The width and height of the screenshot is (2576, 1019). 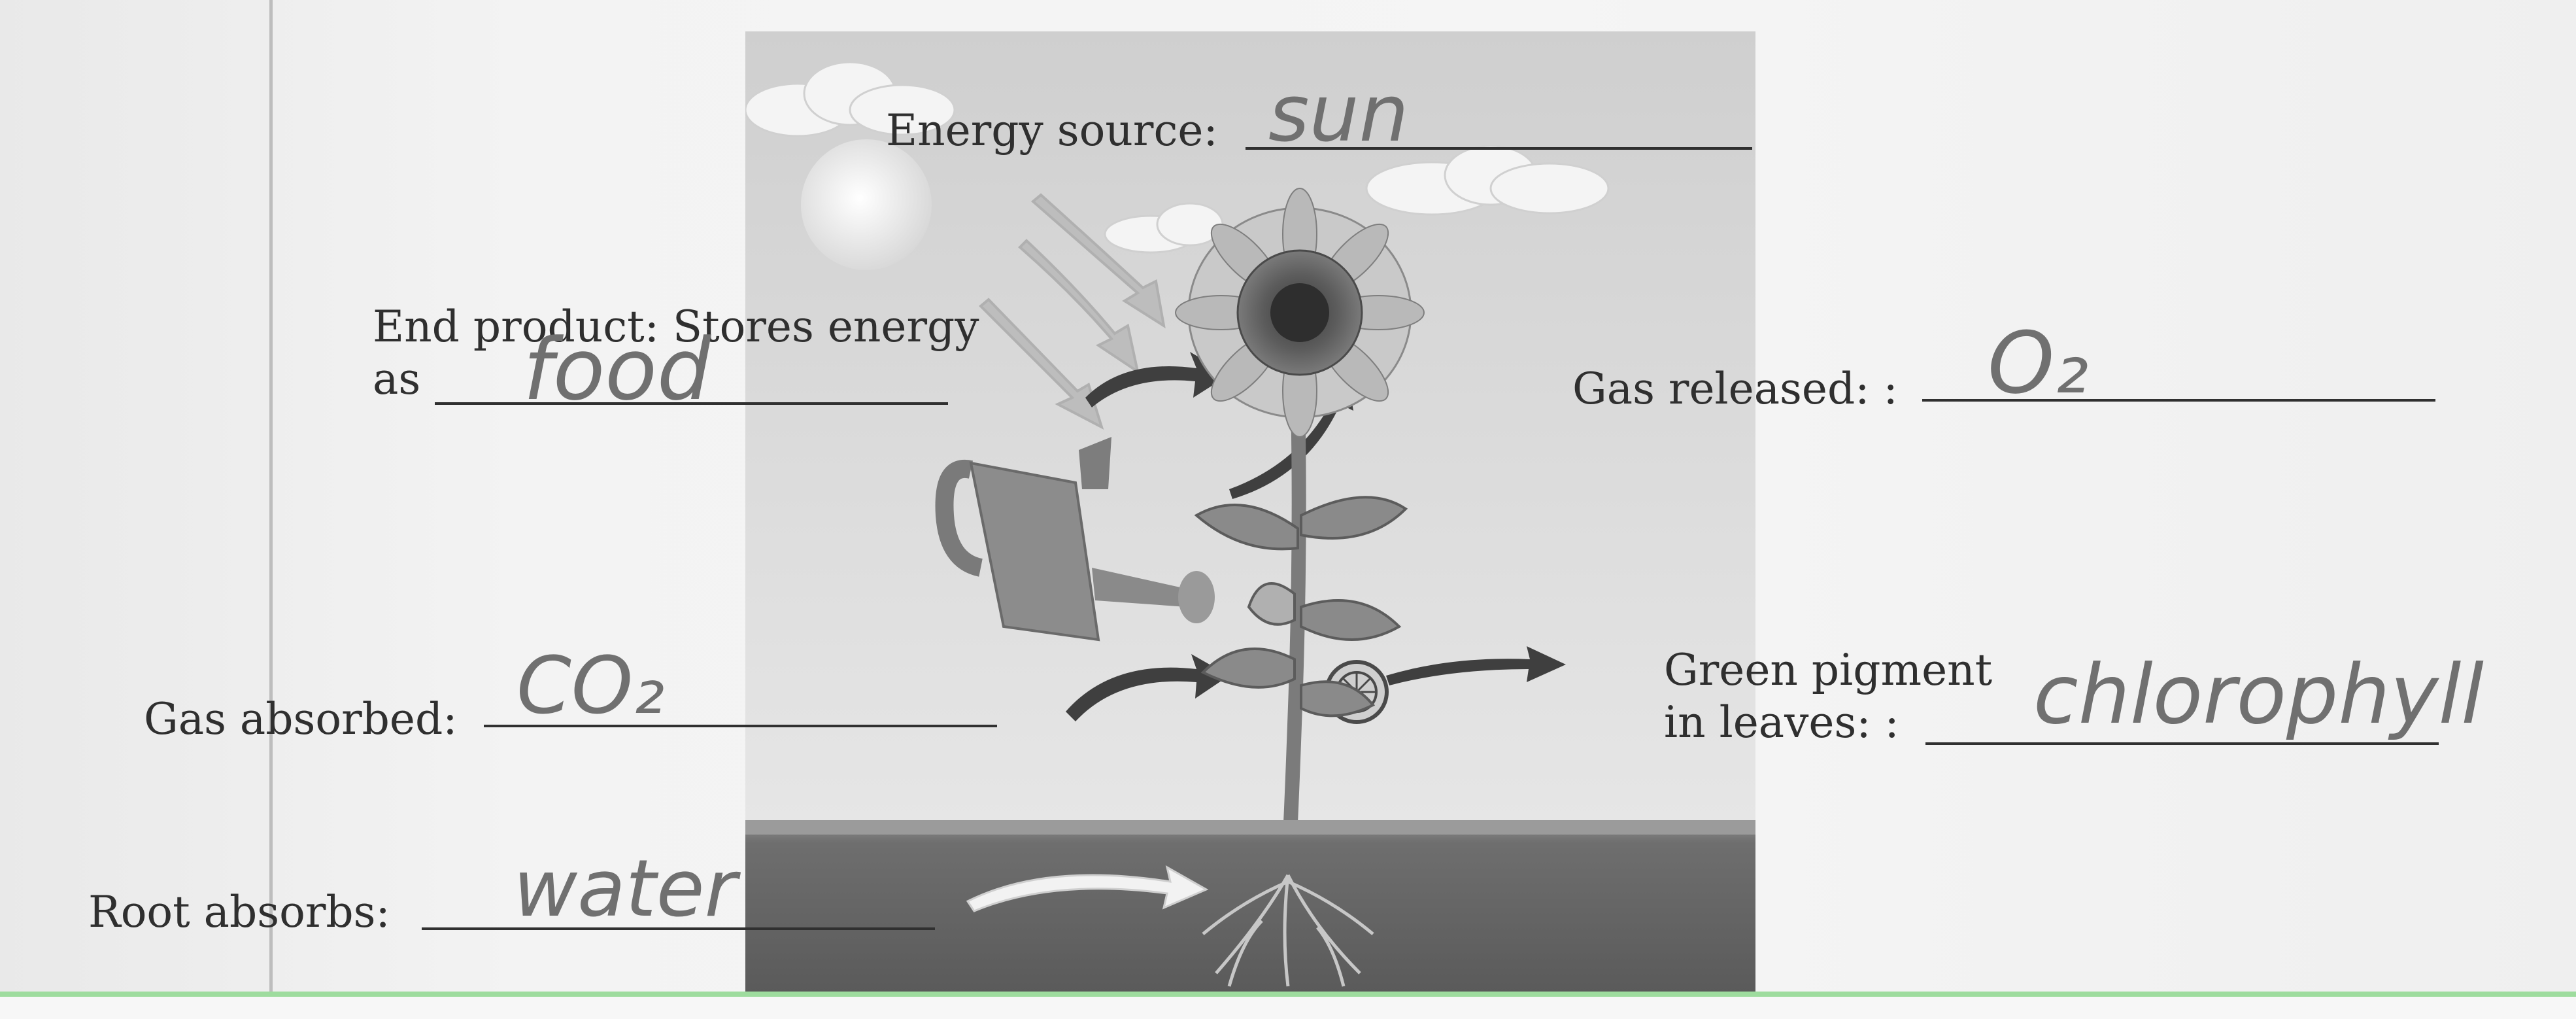 What do you see at coordinates (301, 719) in the screenshot?
I see `gas-absorbed-label: Gas absorbed:` at bounding box center [301, 719].